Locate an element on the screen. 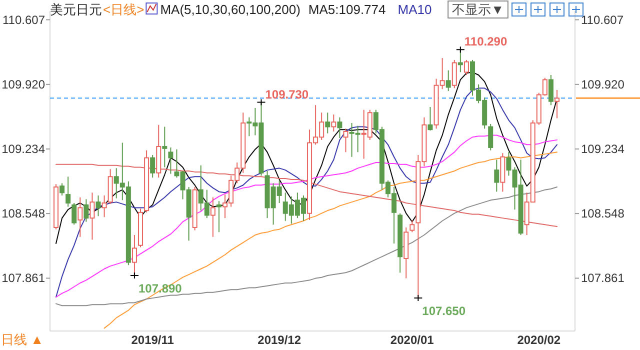 The width and height of the screenshot is (640, 350). y2-tick-label: 107.861 is located at coordinates (603, 278).